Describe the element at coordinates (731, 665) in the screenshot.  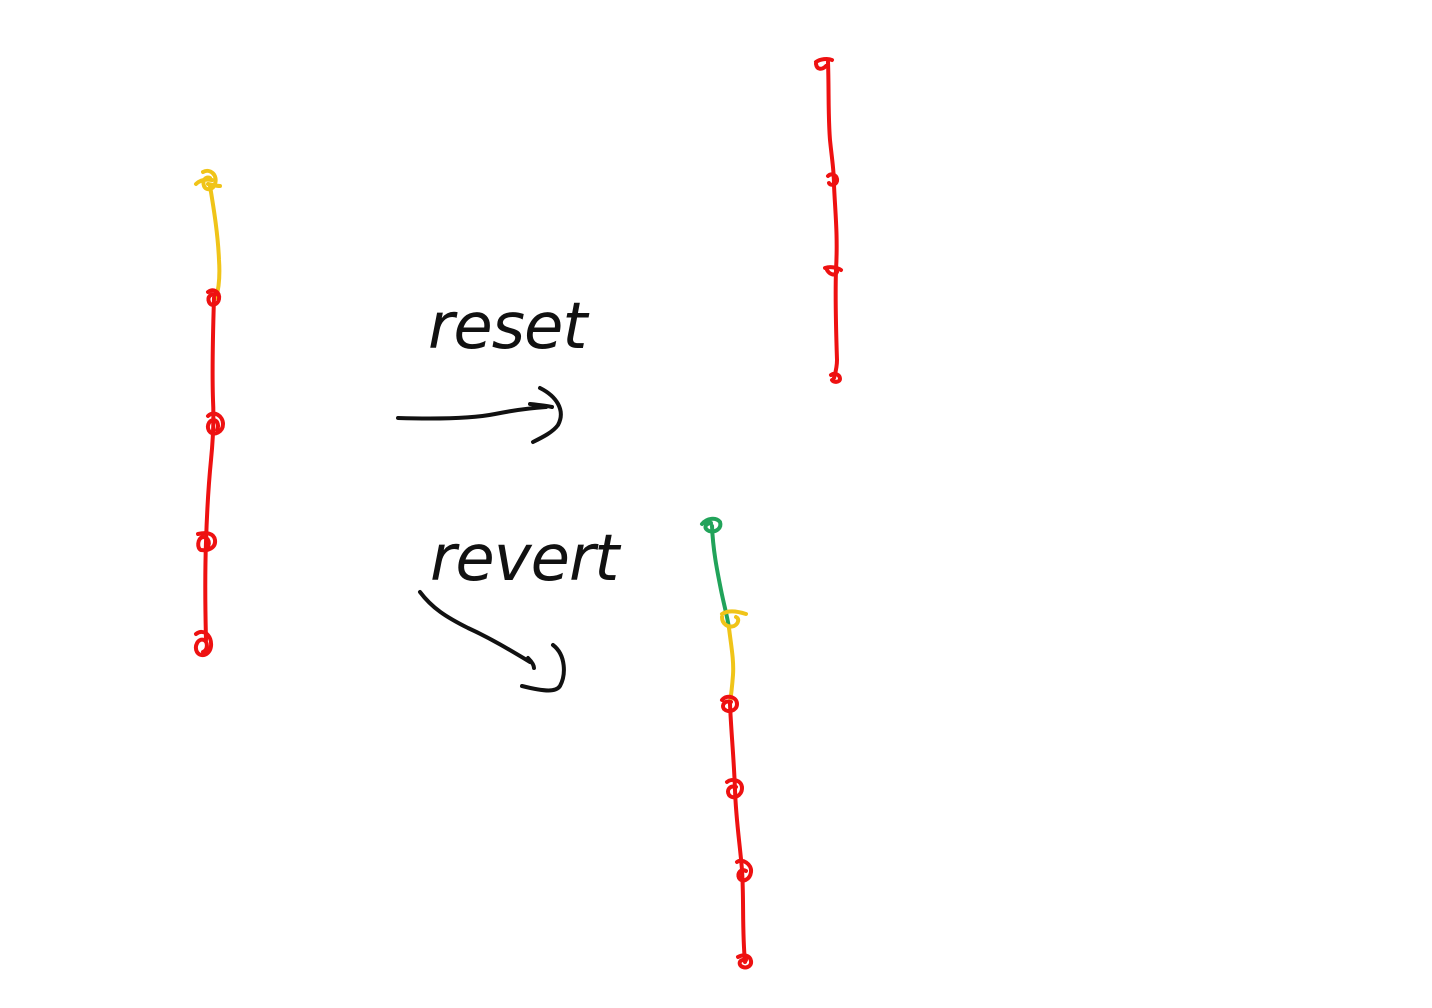
I see `branch-after-revert-yellow-segment` at that location.